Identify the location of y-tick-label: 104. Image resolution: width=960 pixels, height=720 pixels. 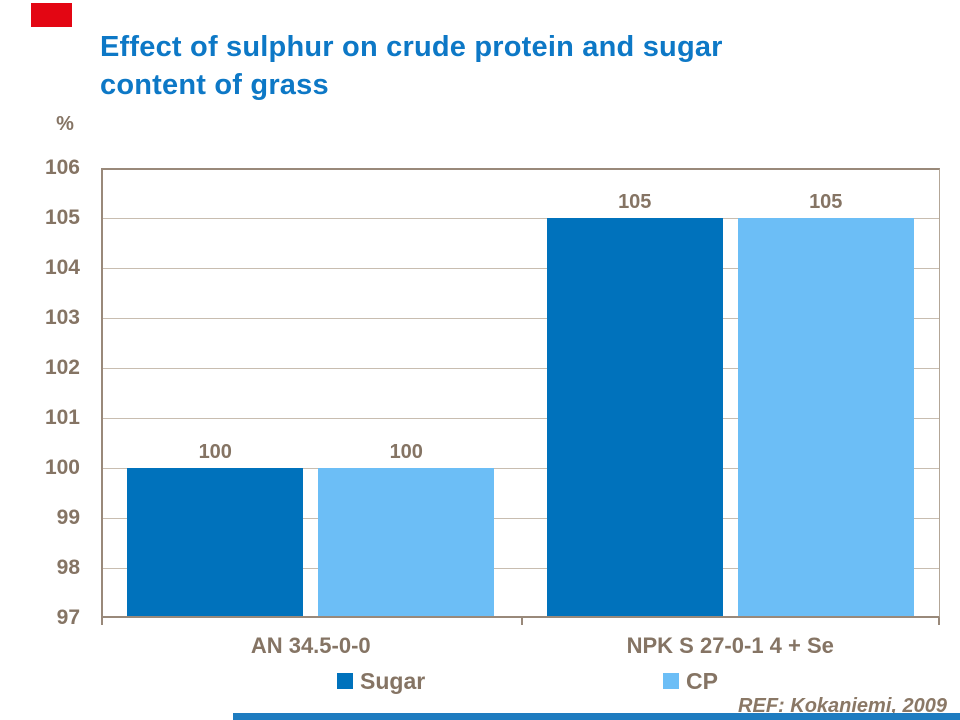
(62, 267).